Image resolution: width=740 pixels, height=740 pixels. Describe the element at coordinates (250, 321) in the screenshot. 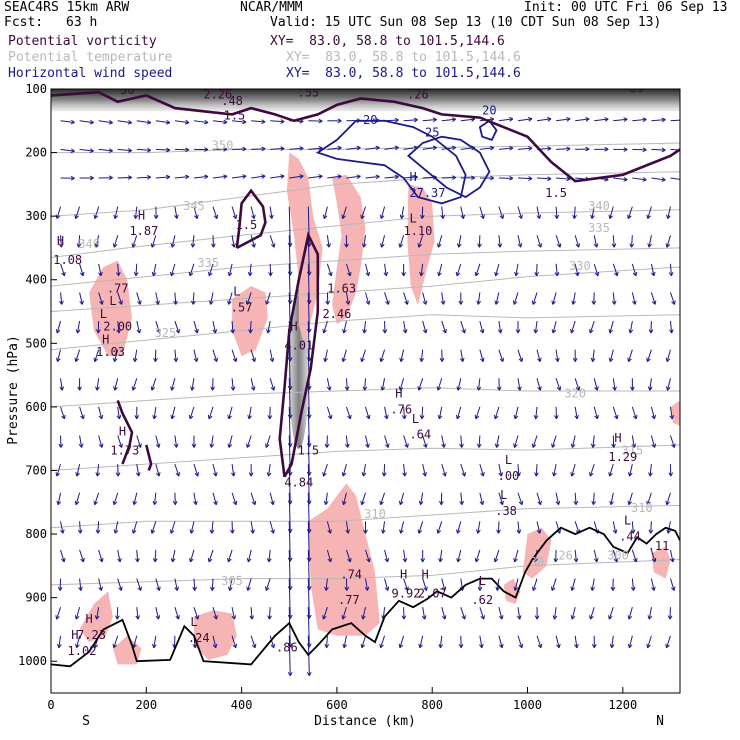

I see `shaded-region` at that location.